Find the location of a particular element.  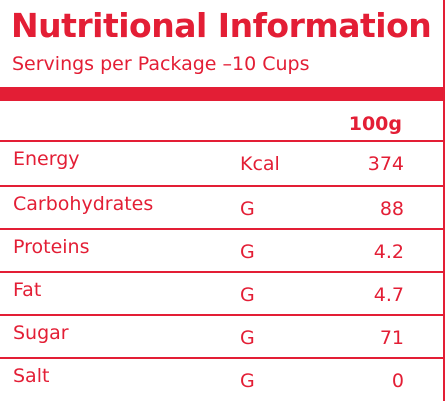

nutrient-value: 88 is located at coordinates (391, 209).